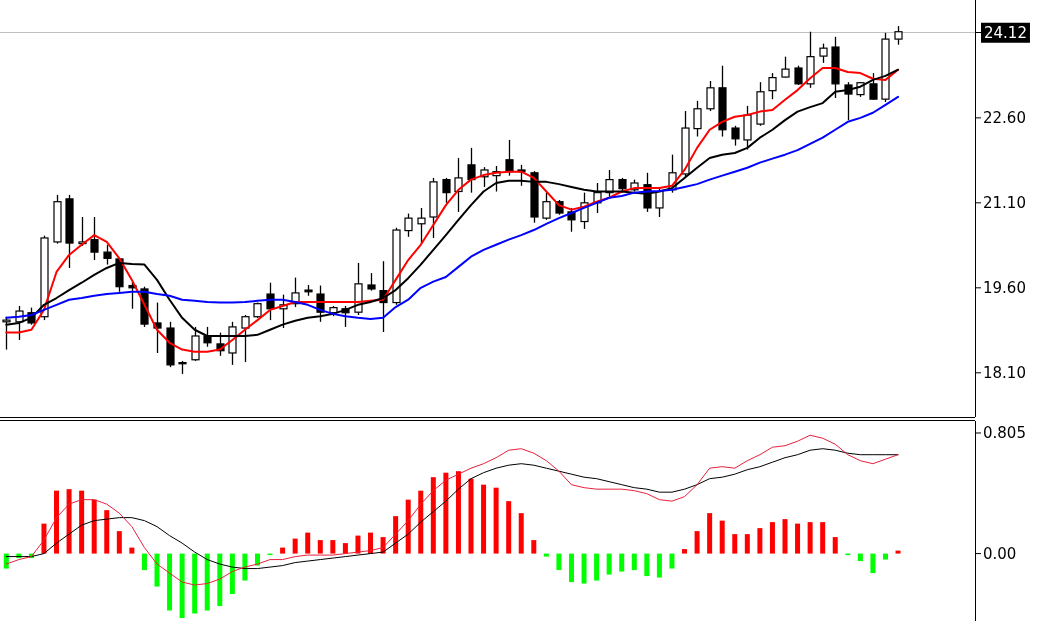  I want to click on y-tick-label: 21.10, so click(1004, 203).